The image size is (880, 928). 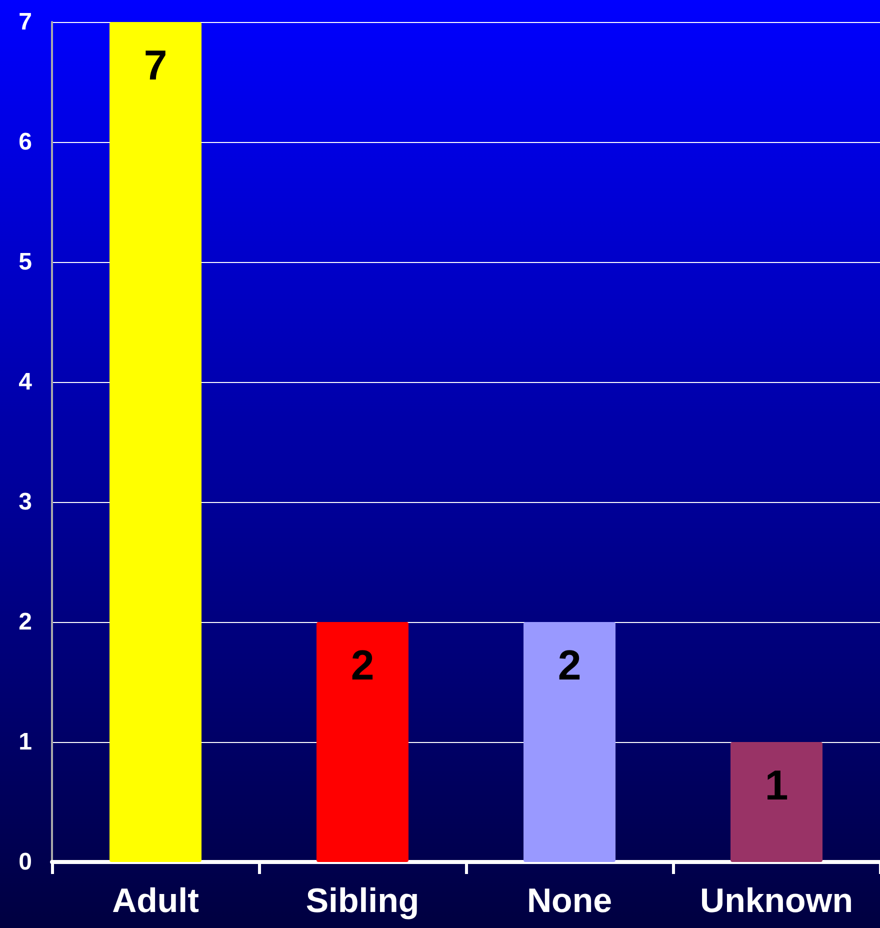 What do you see at coordinates (776, 785) in the screenshot?
I see `data-label: 1` at bounding box center [776, 785].